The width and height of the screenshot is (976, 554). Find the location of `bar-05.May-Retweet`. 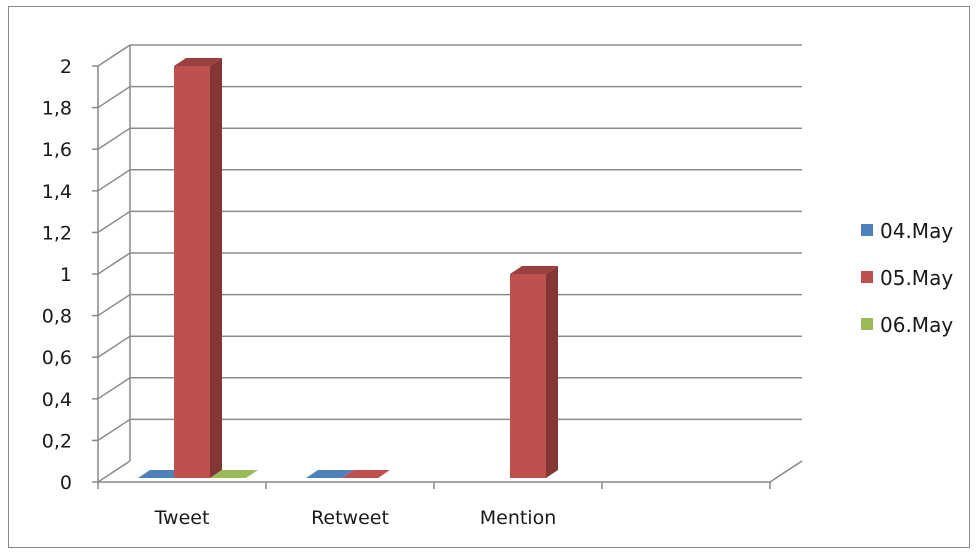

bar-05.May-Retweet is located at coordinates (366, 474).